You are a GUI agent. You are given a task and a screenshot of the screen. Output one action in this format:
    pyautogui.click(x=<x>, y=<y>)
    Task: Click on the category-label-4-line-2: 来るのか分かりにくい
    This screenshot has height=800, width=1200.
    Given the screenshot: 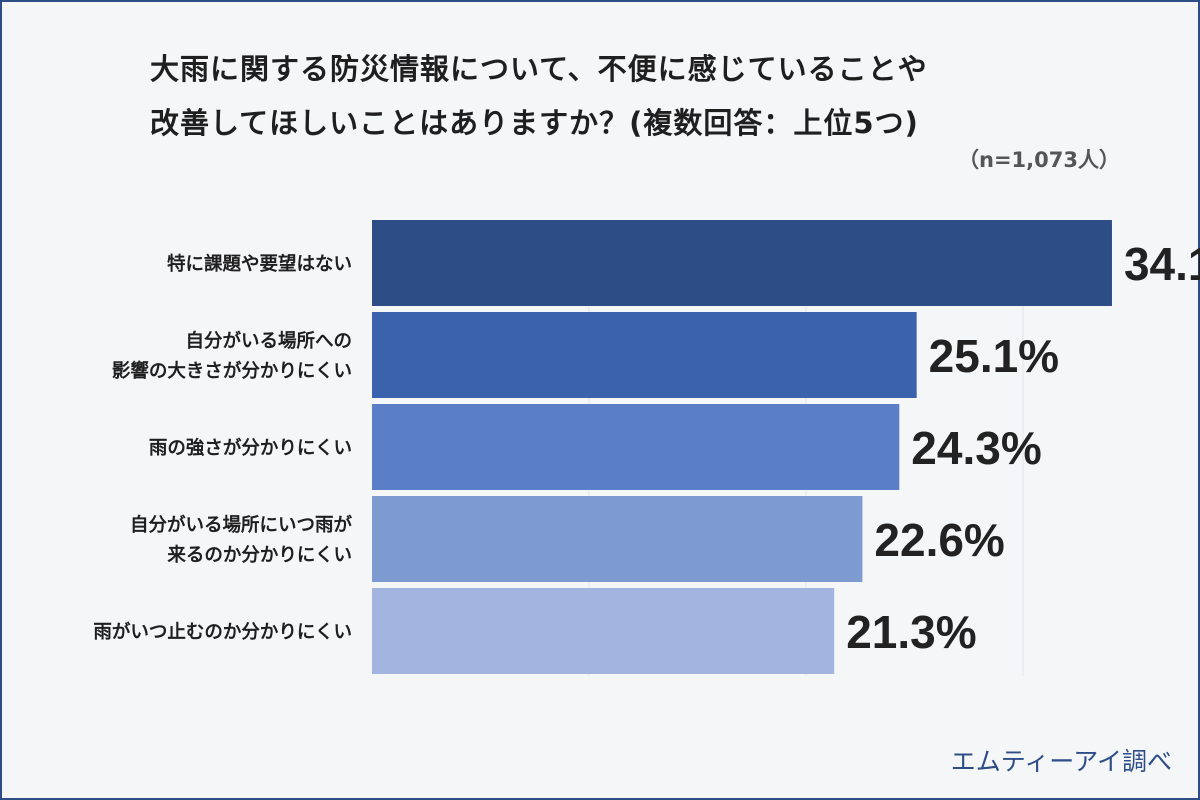 What is the action you would take?
    pyautogui.click(x=259, y=555)
    